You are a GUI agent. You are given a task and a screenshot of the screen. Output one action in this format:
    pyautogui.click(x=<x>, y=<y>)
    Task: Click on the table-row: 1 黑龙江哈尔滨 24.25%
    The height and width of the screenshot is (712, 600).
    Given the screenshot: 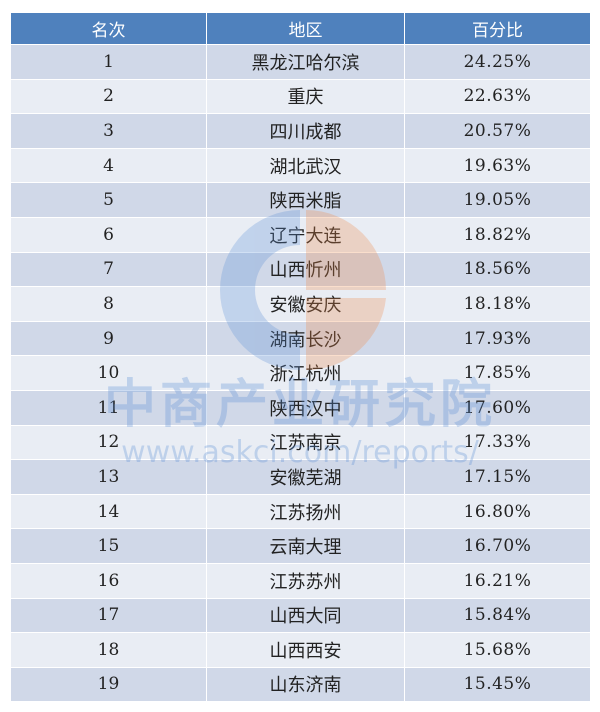 What is the action you would take?
    pyautogui.click(x=300, y=62)
    